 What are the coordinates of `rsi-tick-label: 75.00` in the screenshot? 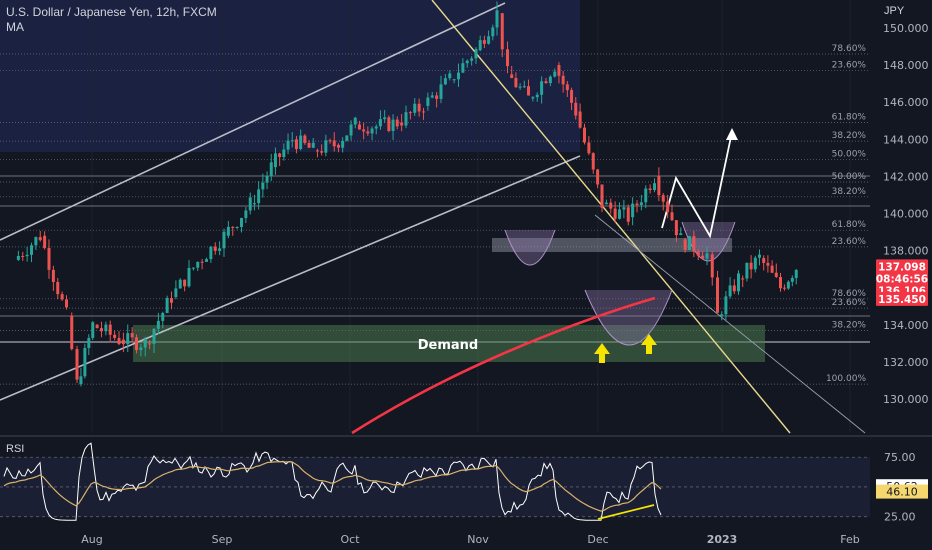 It's located at (900, 457).